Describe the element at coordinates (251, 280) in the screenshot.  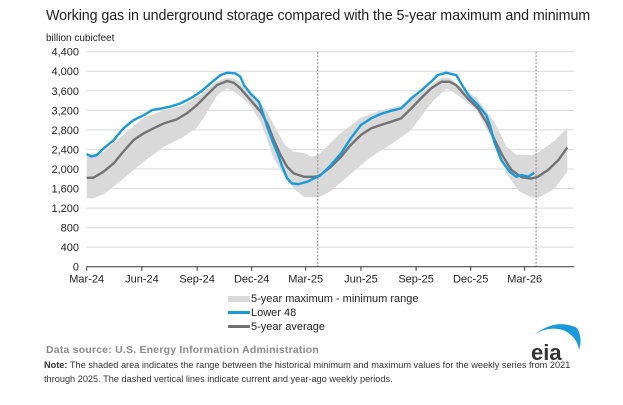
I see `x-tick-label: Dec-24` at that location.